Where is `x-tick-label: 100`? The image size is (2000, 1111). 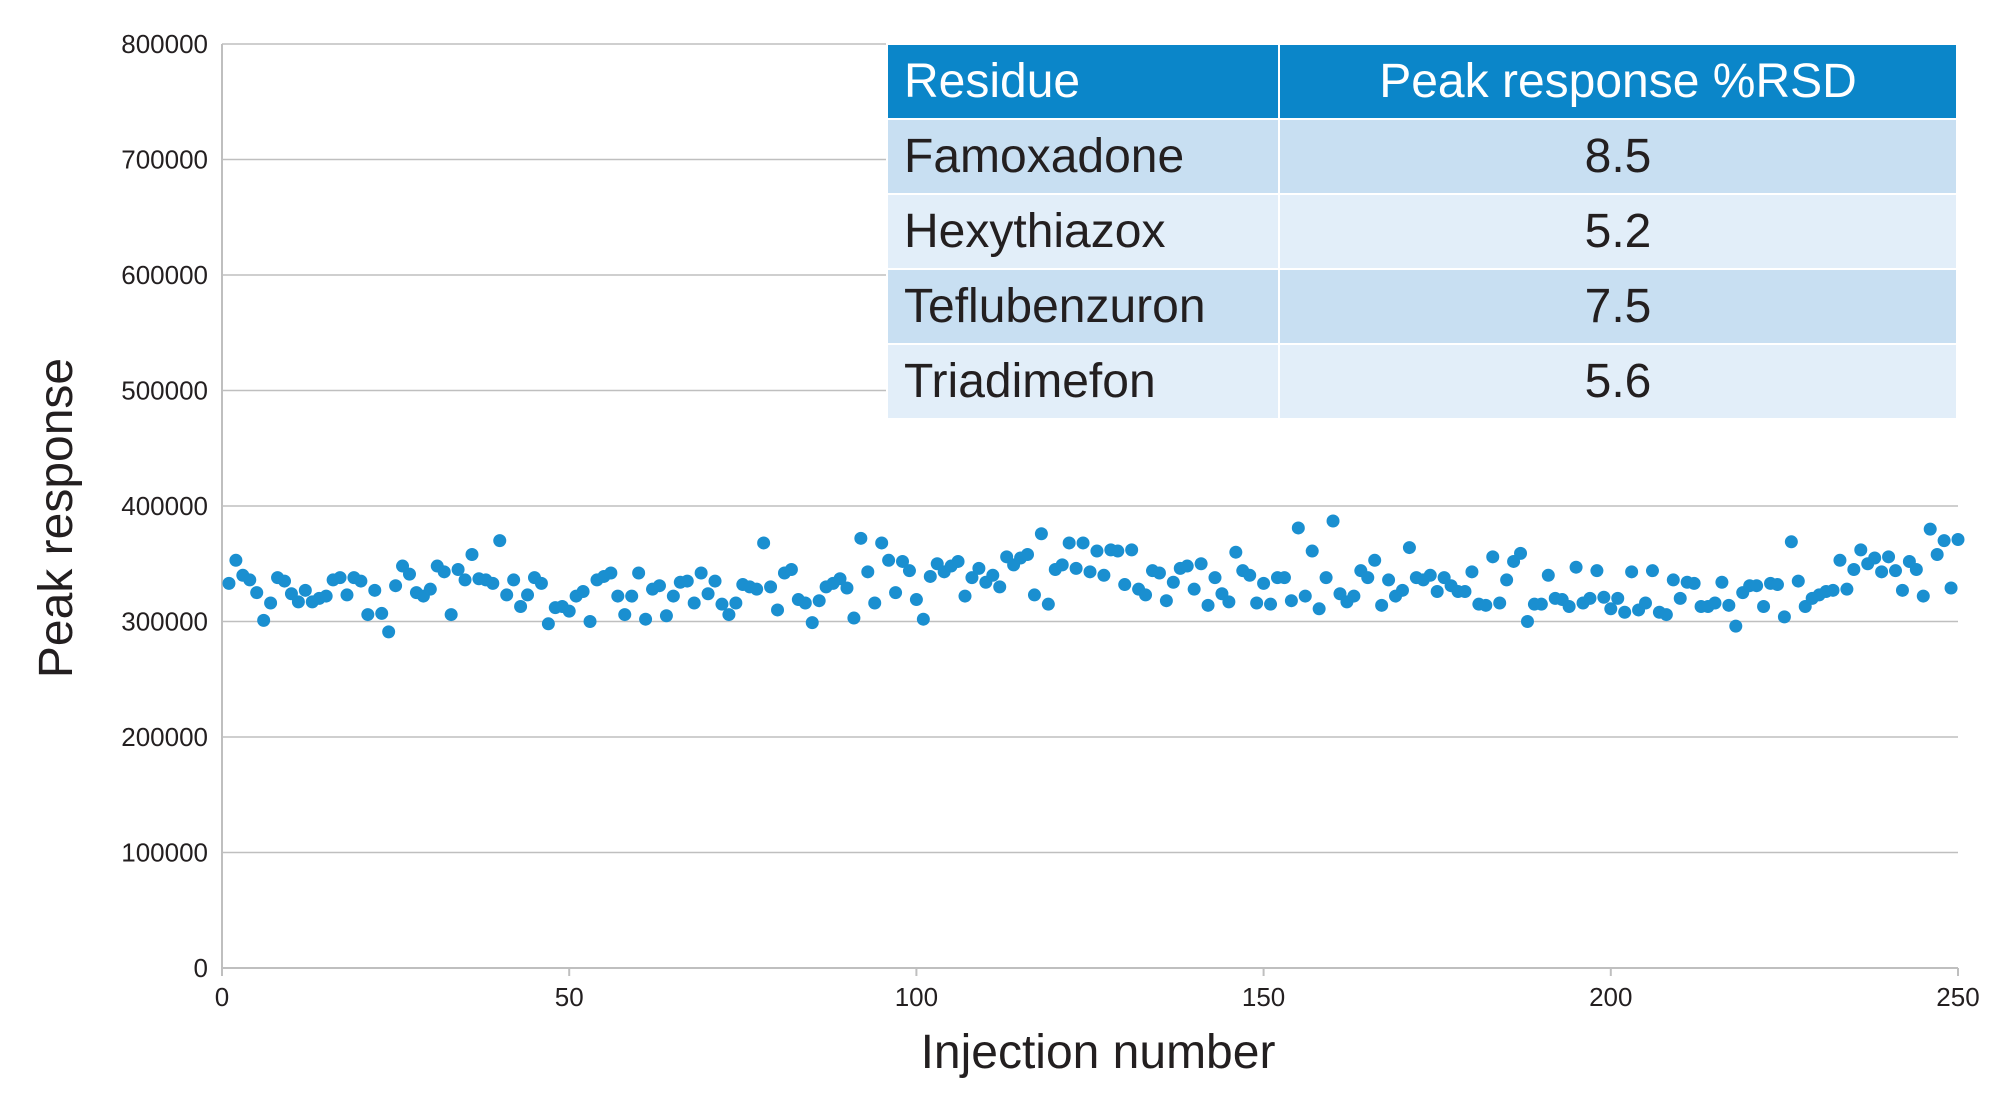
x-tick-label: 100 is located at coordinates (916, 997).